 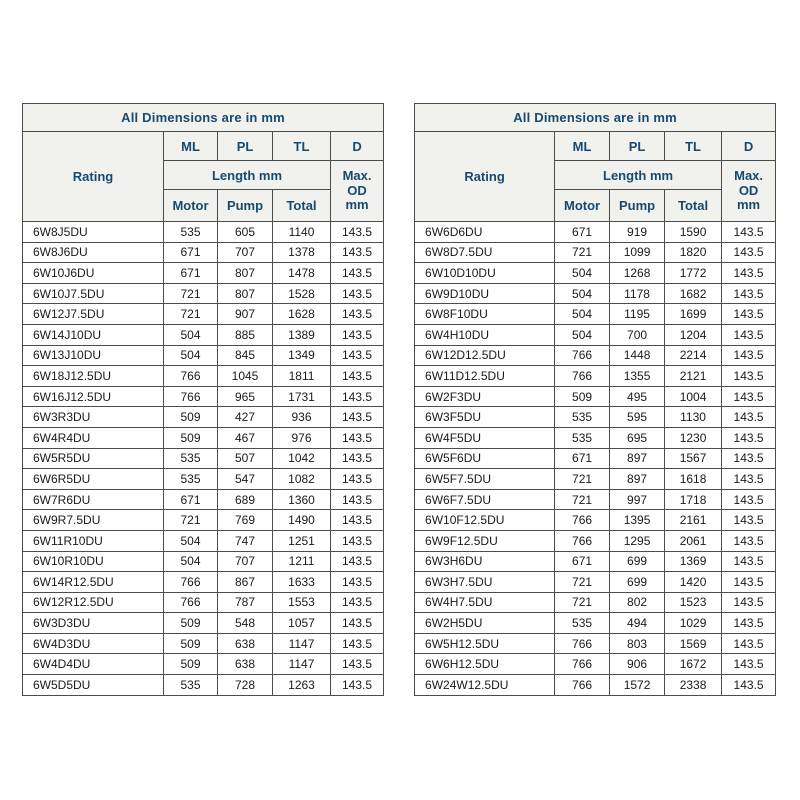 I want to click on pump-length-cell: 707, so click(x=245, y=561).